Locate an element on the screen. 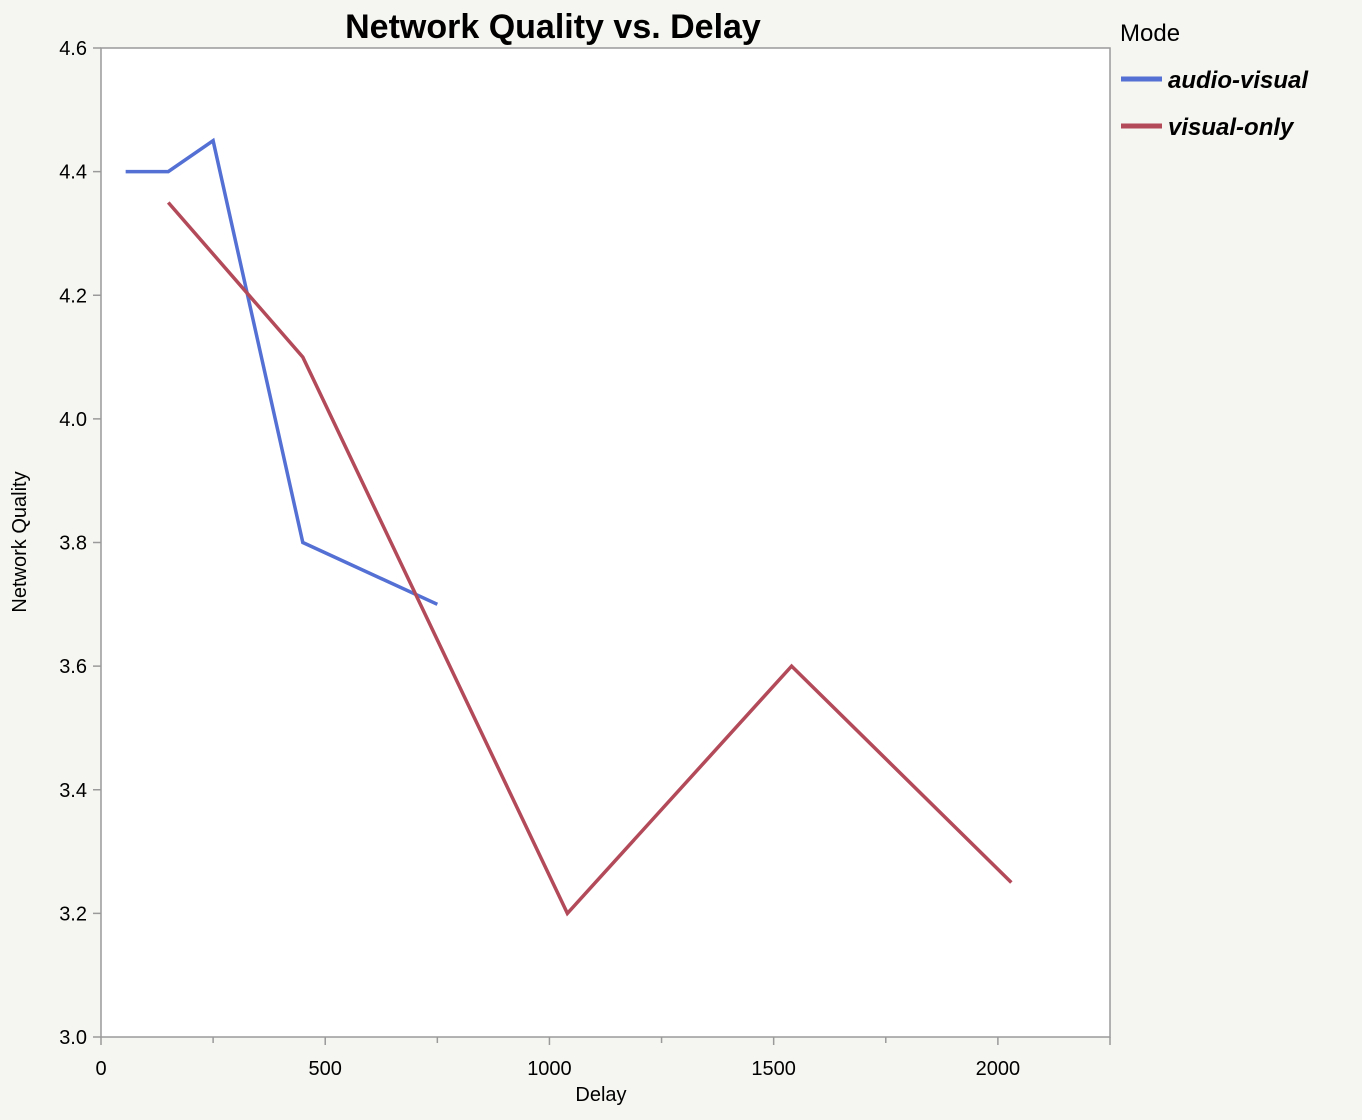 This screenshot has height=1120, width=1362. y-axis-title: Network Quality is located at coordinates (20, 541).